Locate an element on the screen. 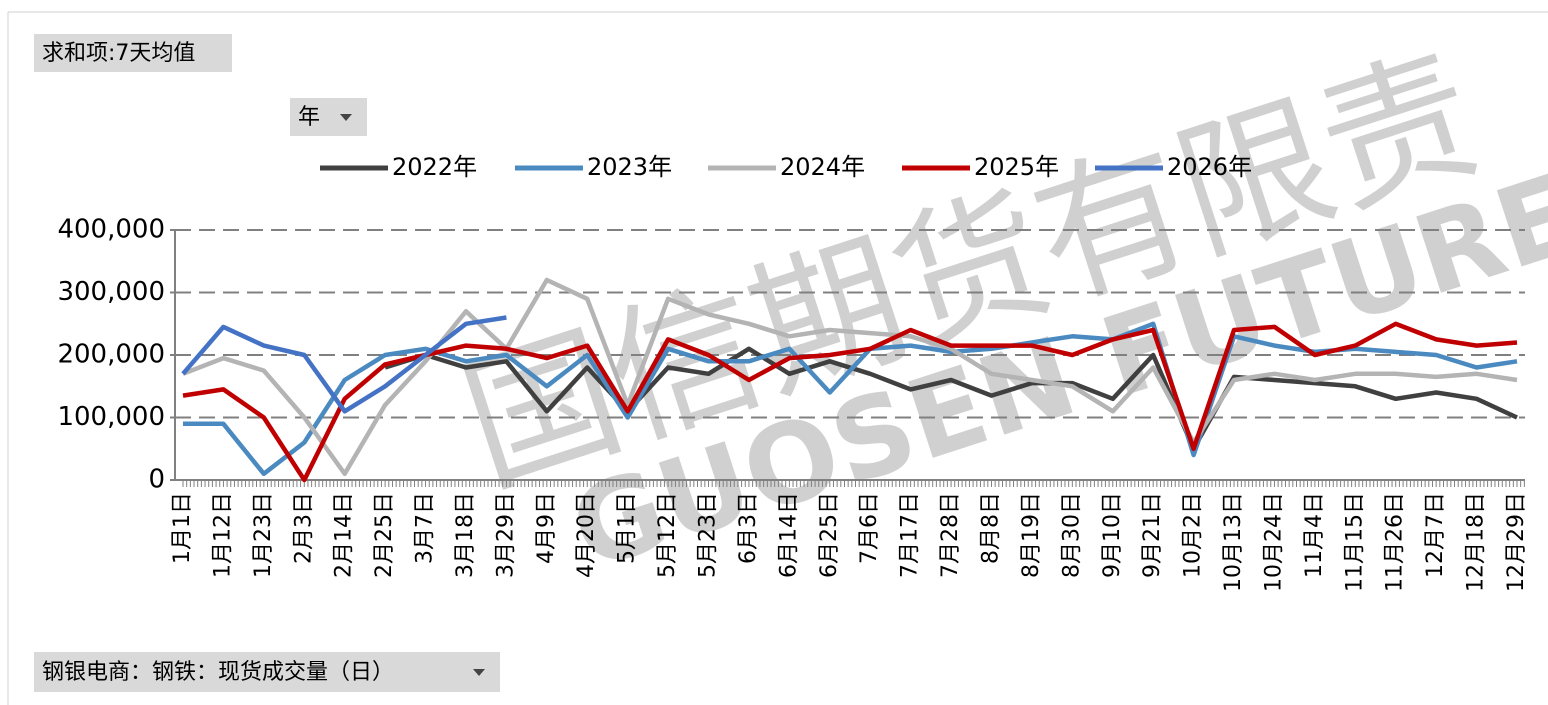 This screenshot has height=705, width=1548. legend-label: 2026年 is located at coordinates (1209, 167).